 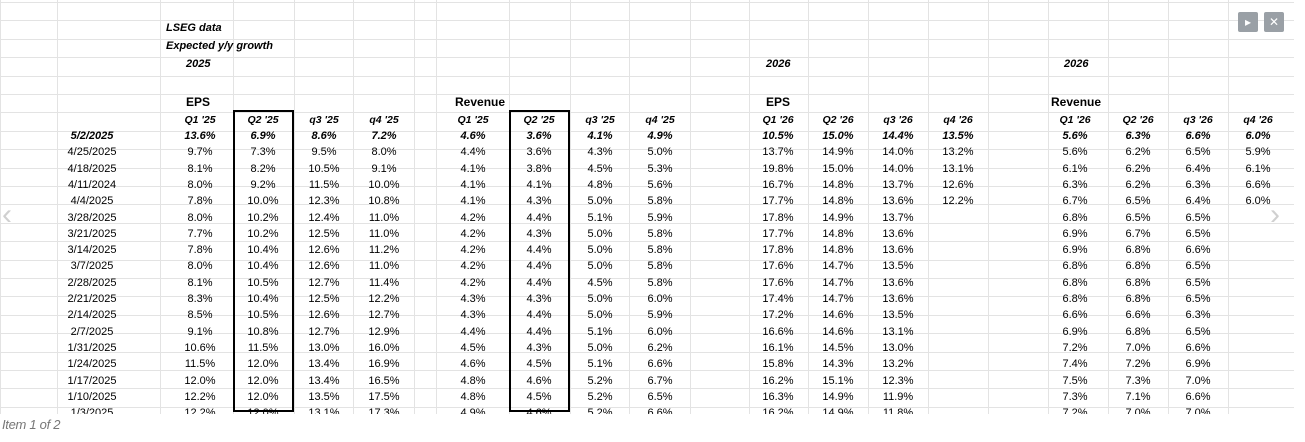 What do you see at coordinates (384, 299) in the screenshot?
I see `table-cell: 12.2%` at bounding box center [384, 299].